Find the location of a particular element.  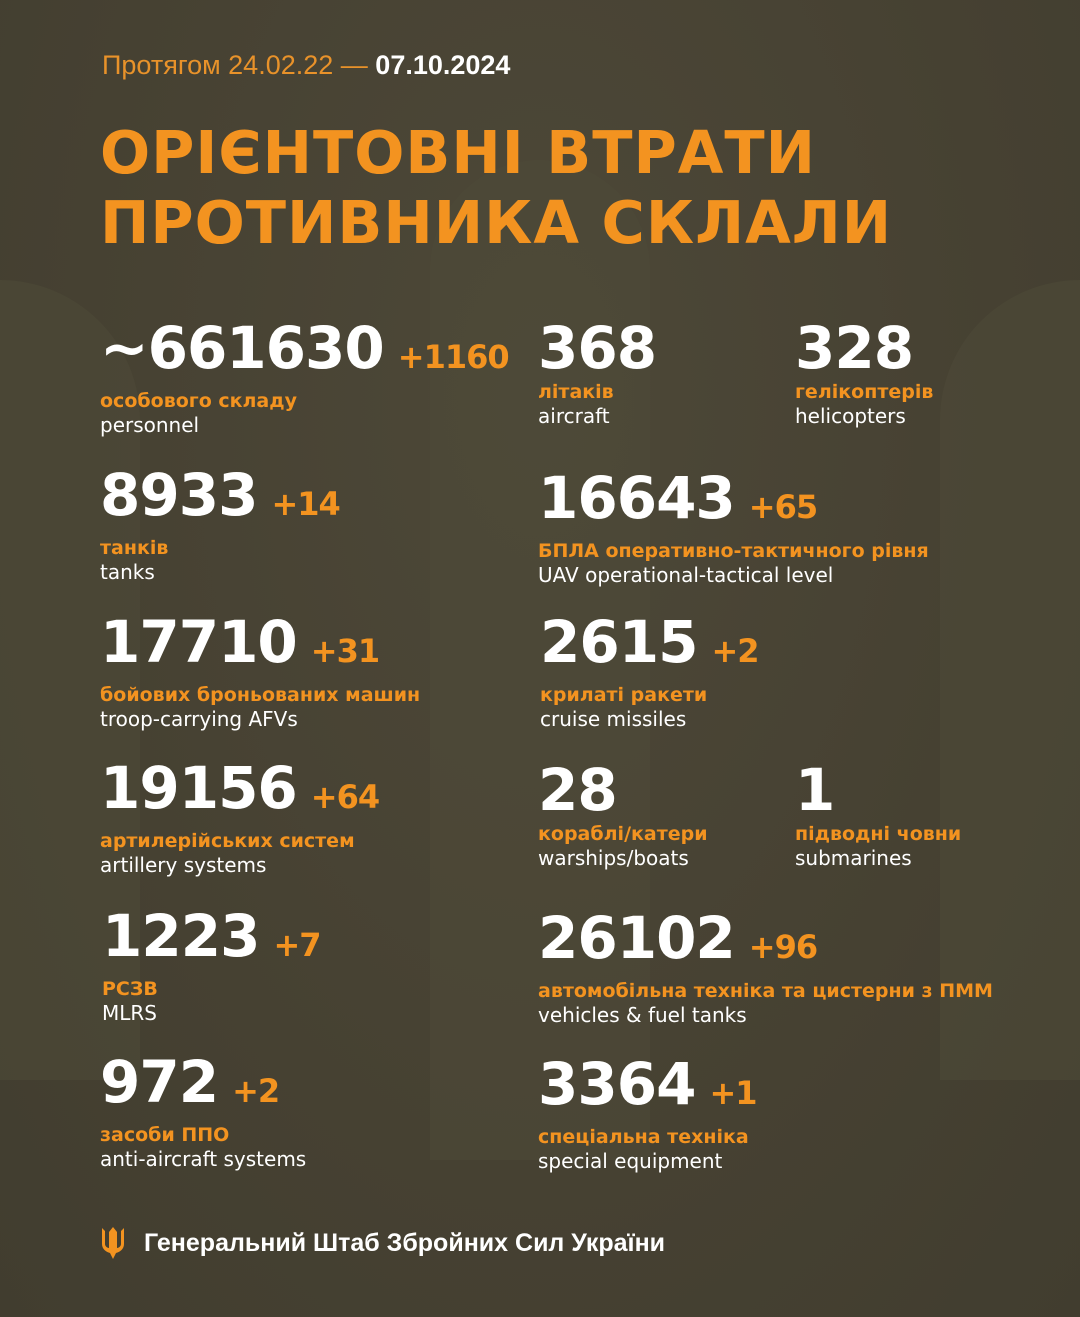

stat-total: 1223 is located at coordinates (181, 936).